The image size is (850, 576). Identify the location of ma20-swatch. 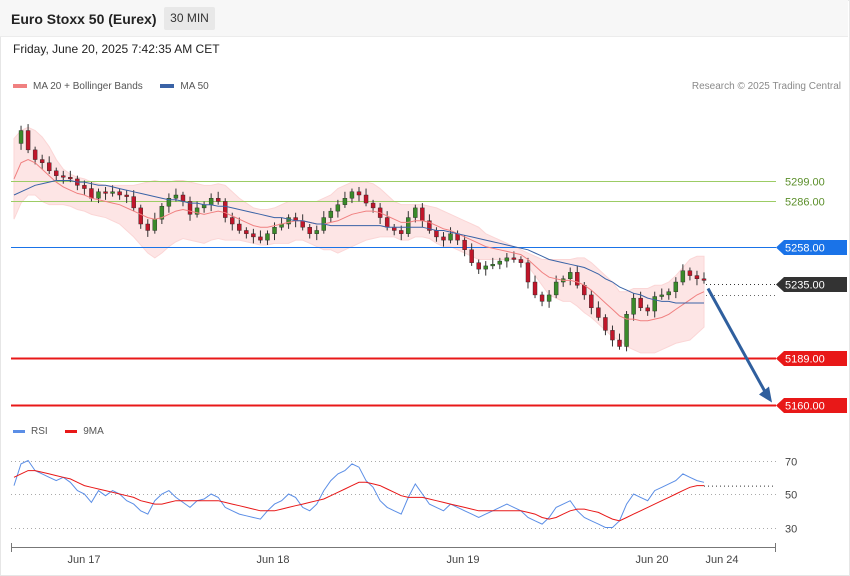
(20, 86).